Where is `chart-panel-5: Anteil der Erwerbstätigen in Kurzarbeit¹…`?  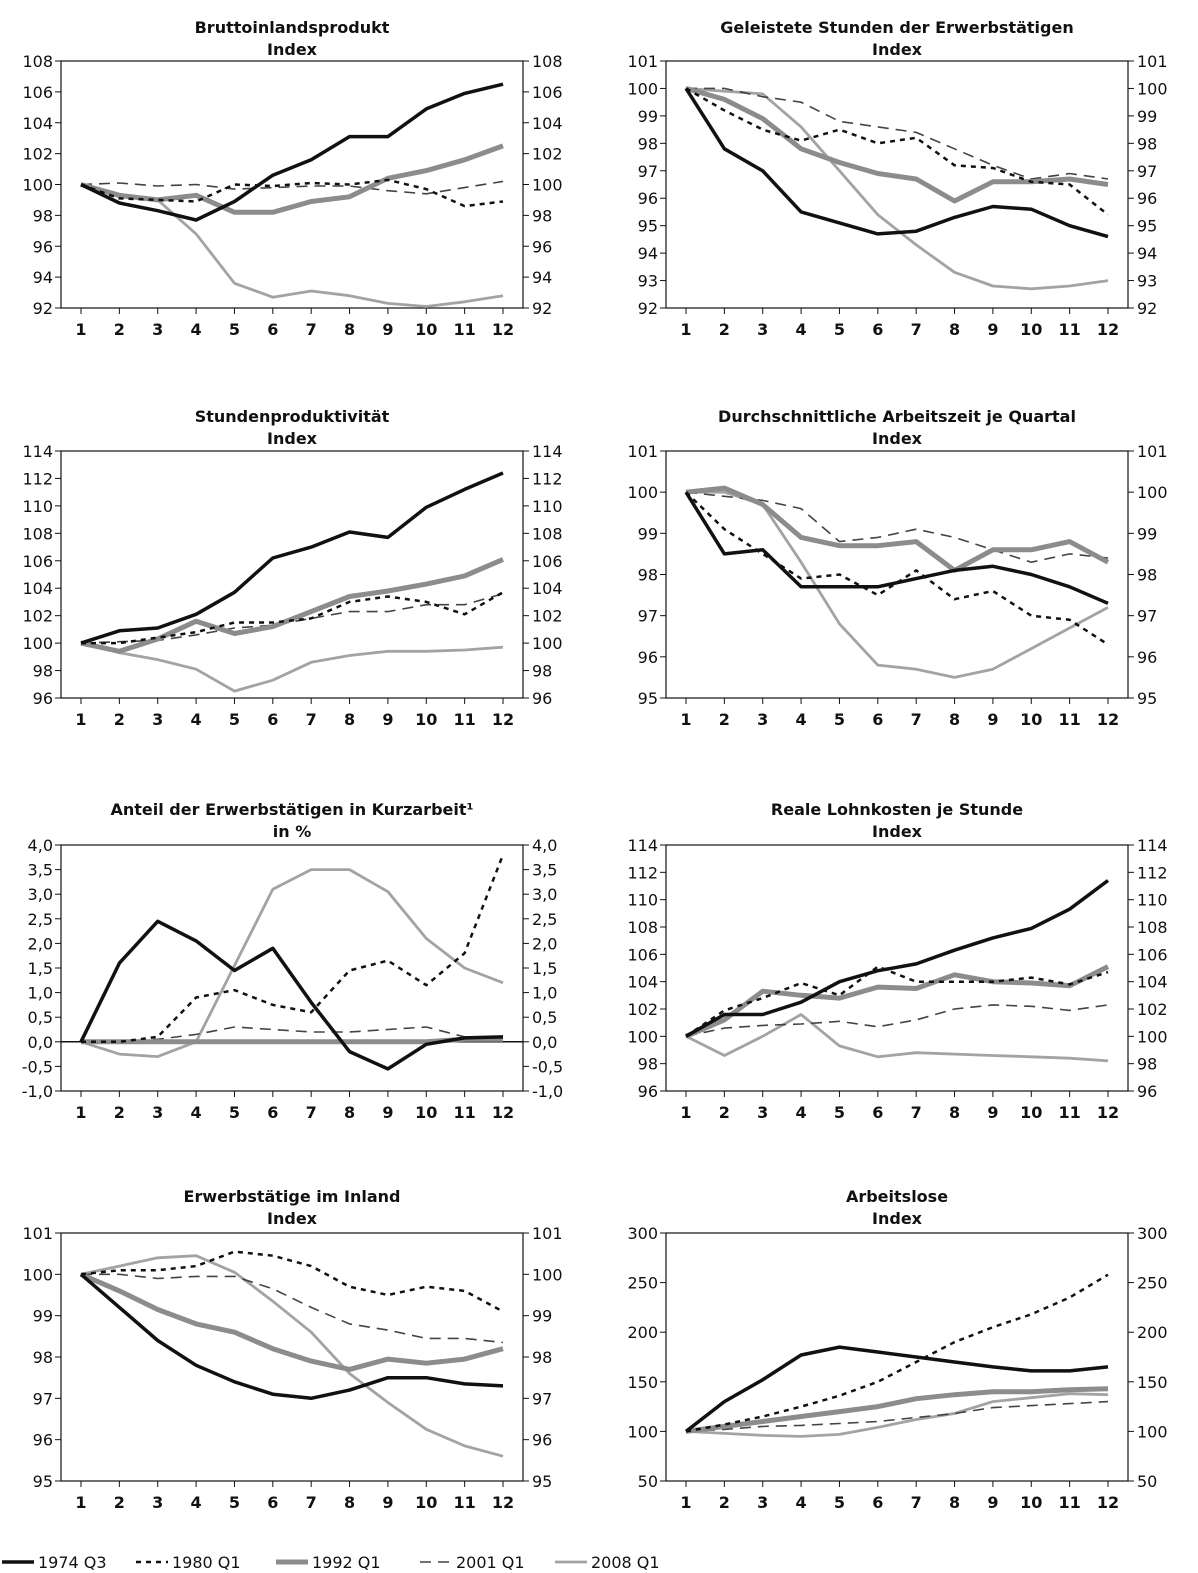
chart-panel-5: Anteil der Erwerbstätigen in Kurzarbeit¹… is located at coordinates (292, 961).